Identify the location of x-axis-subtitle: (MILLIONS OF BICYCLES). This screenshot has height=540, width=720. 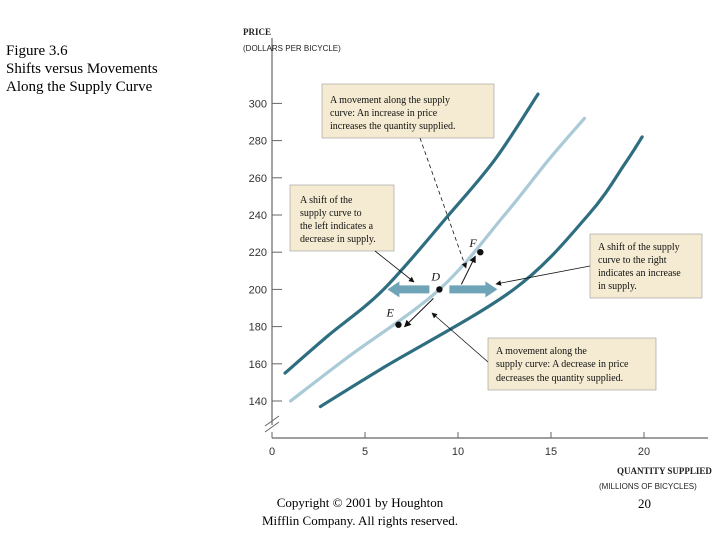
(648, 486).